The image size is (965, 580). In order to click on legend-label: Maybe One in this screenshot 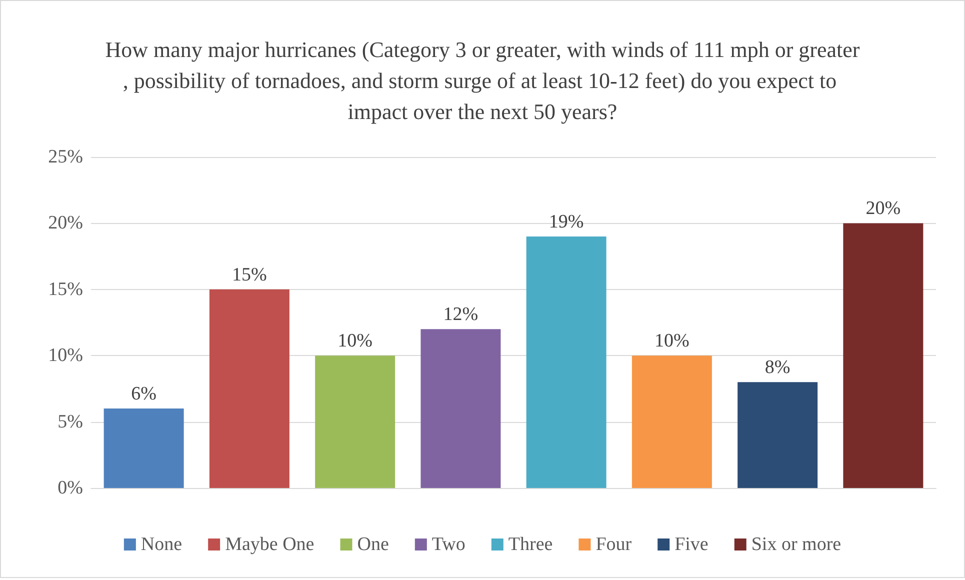, I will do `click(269, 544)`.